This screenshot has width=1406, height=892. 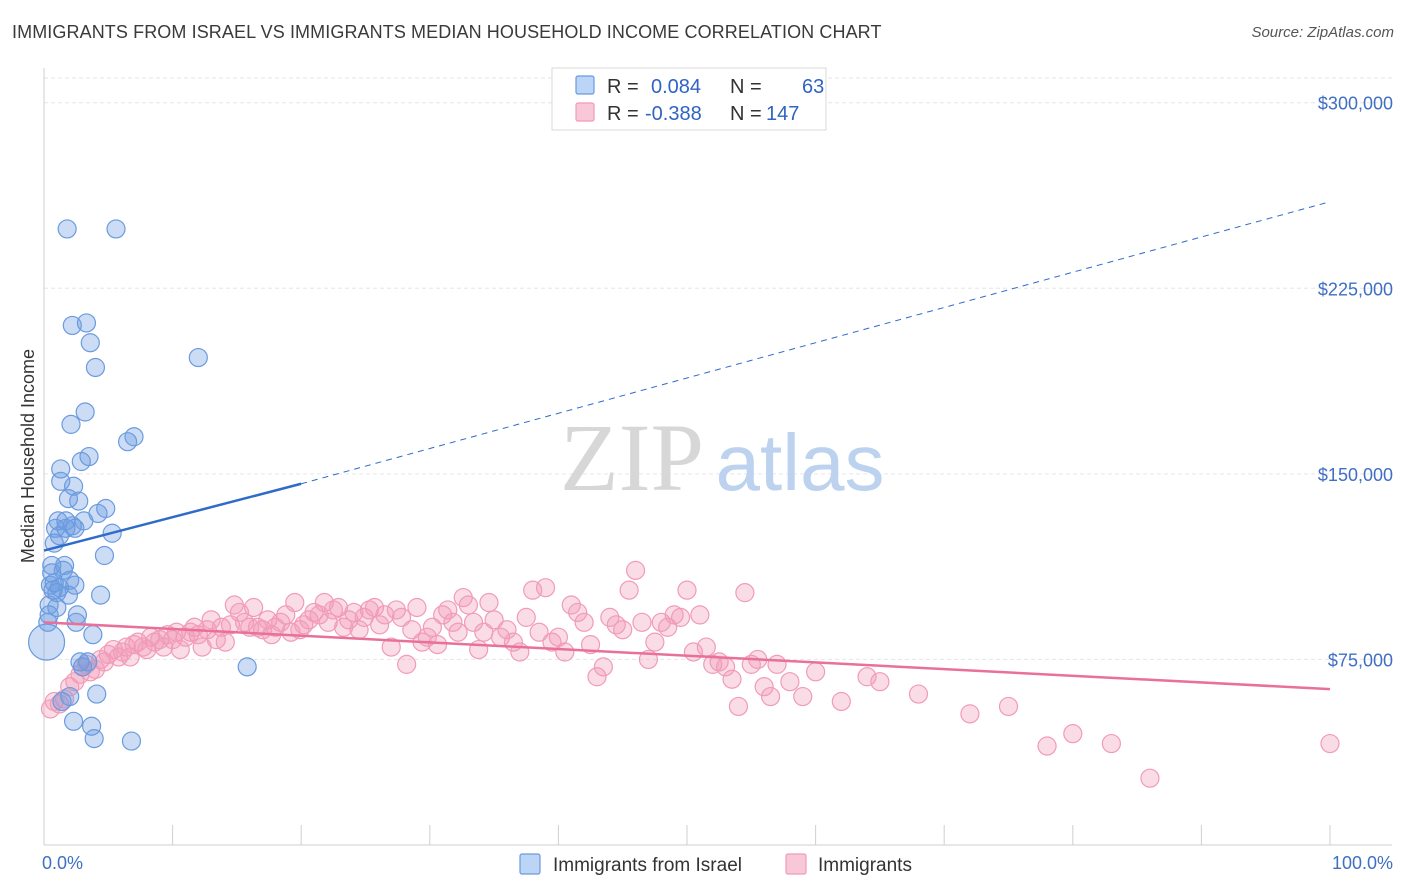 I want to click on y-tick-label-2: $225,000, so click(x=1355, y=289).